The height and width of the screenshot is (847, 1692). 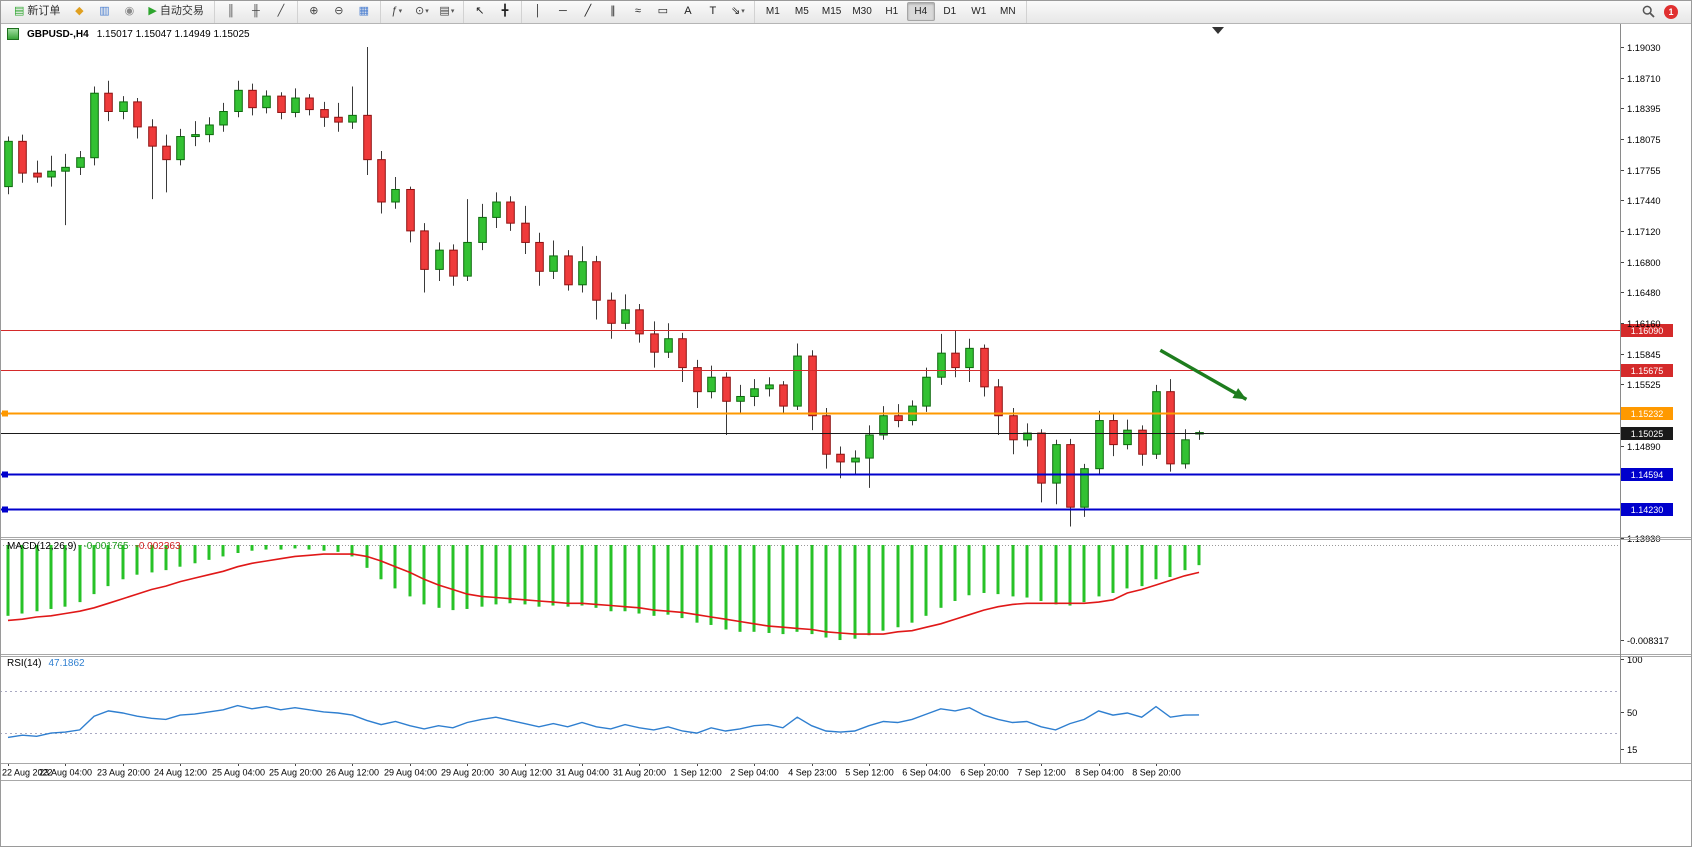 What do you see at coordinates (1635, 660) in the screenshot?
I see `rsi-axis-label: 100` at bounding box center [1635, 660].